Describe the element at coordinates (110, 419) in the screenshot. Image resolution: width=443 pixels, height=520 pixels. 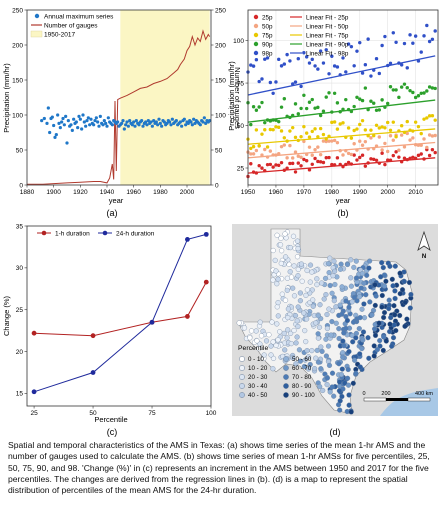
I see `panel-c-xlabel: Percentile` at that location.